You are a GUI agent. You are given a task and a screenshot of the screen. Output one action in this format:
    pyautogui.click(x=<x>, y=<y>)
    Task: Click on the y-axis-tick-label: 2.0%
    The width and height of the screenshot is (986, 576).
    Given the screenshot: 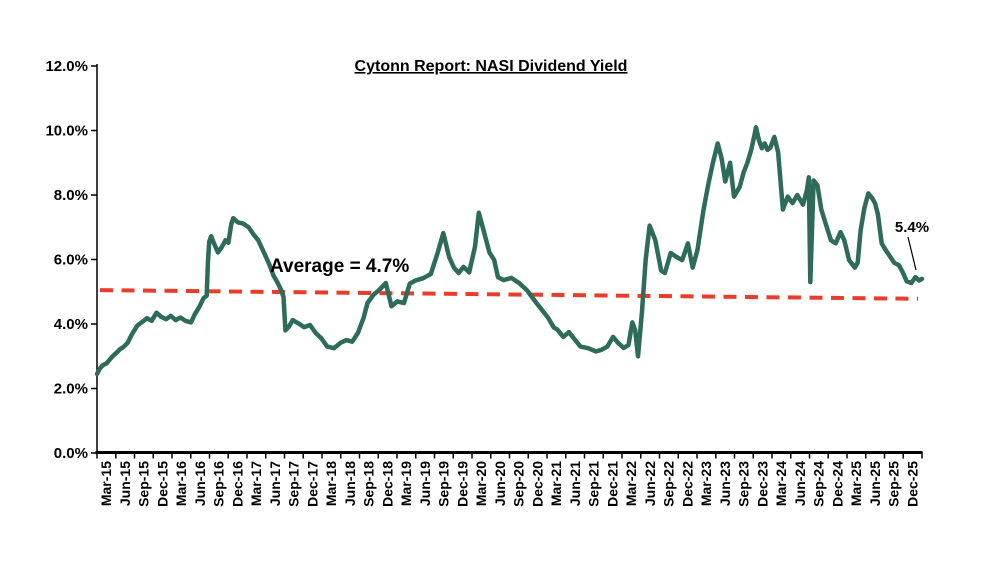 What is the action you would take?
    pyautogui.click(x=71, y=389)
    